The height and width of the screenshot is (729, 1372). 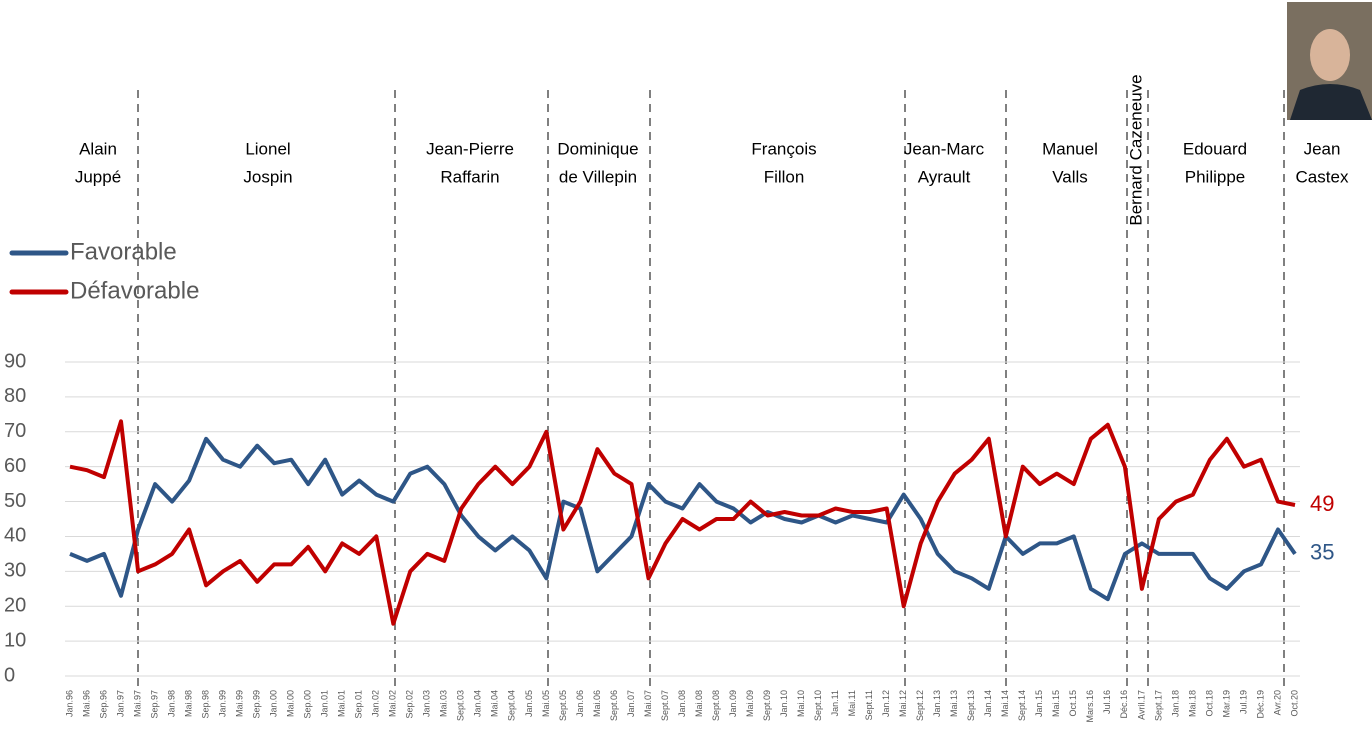 I want to click on y-tick-label: 40, so click(x=15, y=536).